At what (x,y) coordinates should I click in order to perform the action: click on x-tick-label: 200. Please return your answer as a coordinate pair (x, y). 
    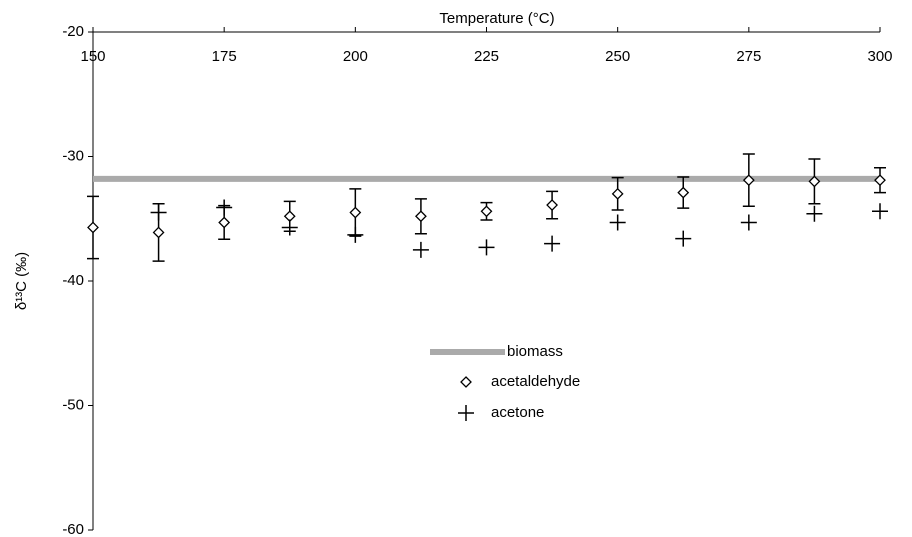
    Looking at the image, I should click on (355, 56).